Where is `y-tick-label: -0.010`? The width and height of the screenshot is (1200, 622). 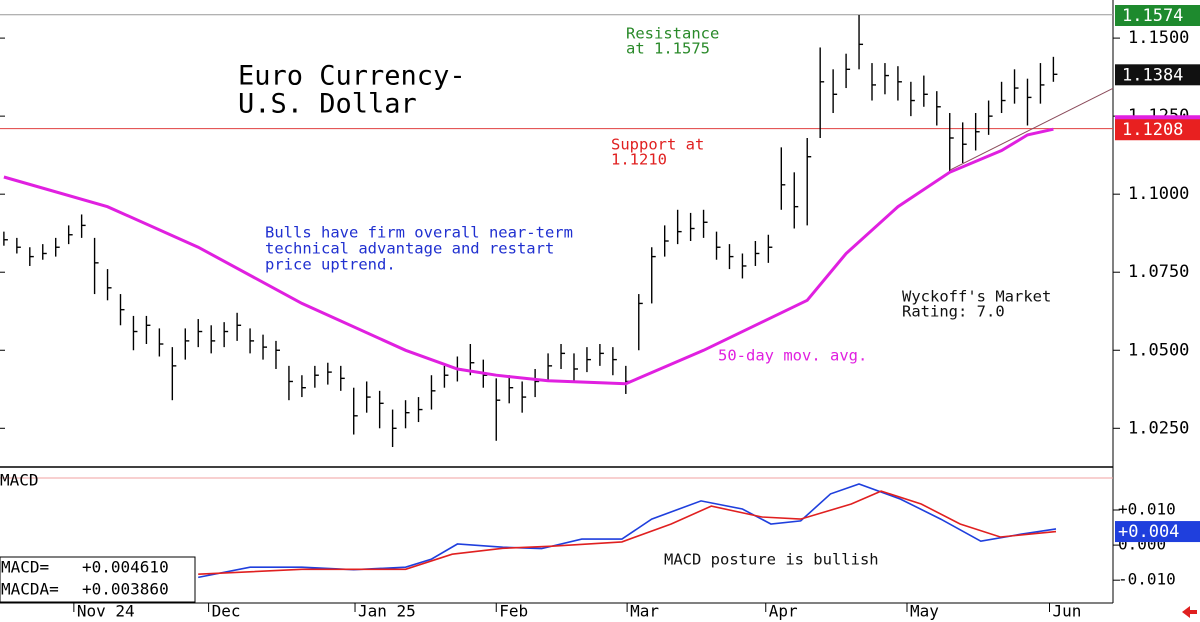
y-tick-label: -0.010 is located at coordinates (1147, 579).